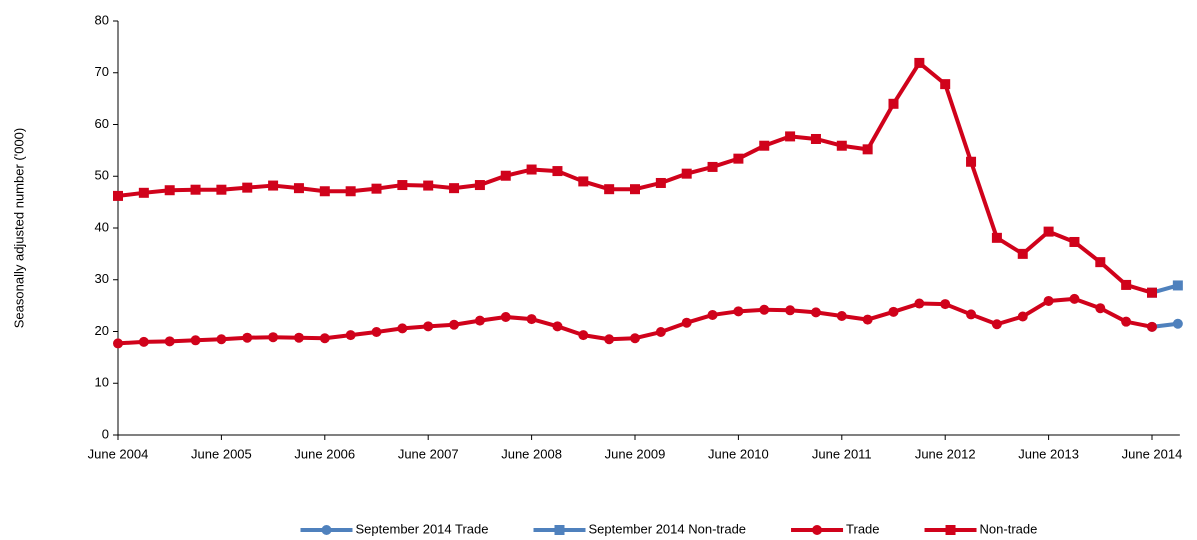  I want to click on y-tick-label: 40, so click(102, 226).